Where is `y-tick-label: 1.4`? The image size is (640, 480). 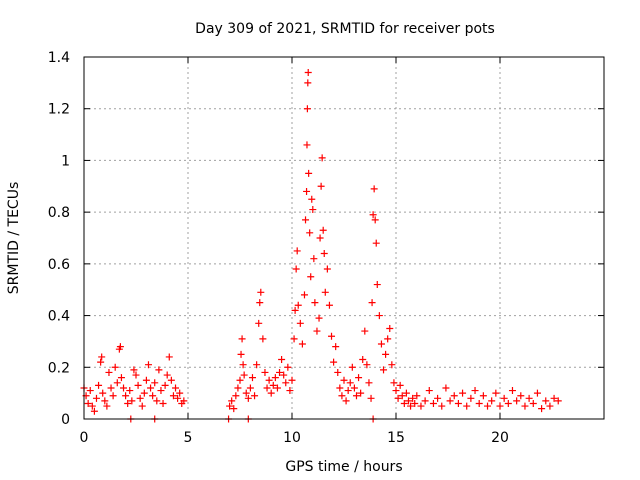
y-tick-label: 1.4 is located at coordinates (59, 58).